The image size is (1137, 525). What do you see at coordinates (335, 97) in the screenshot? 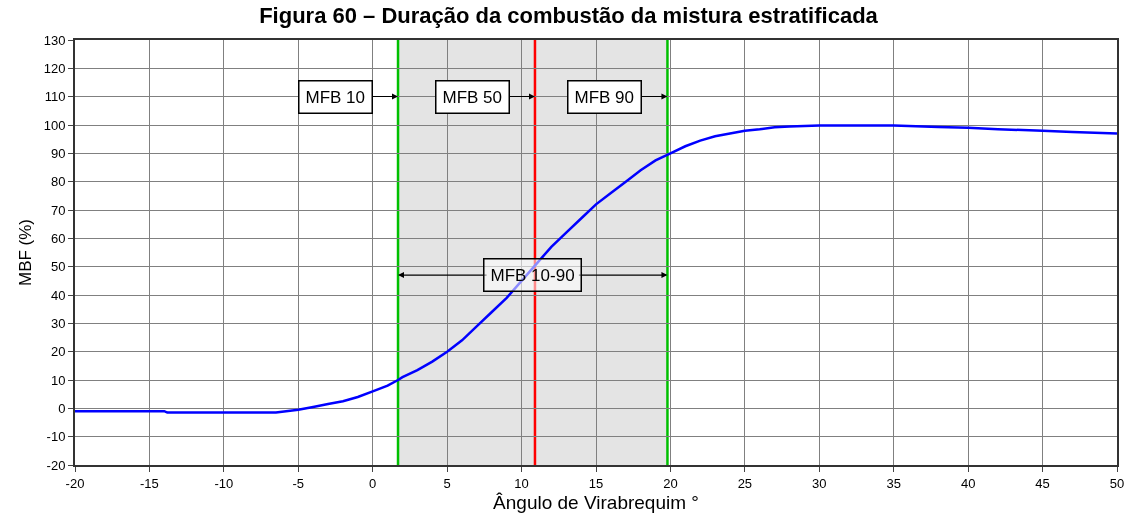
I see `ref-line-label: MFB 10` at bounding box center [335, 97].